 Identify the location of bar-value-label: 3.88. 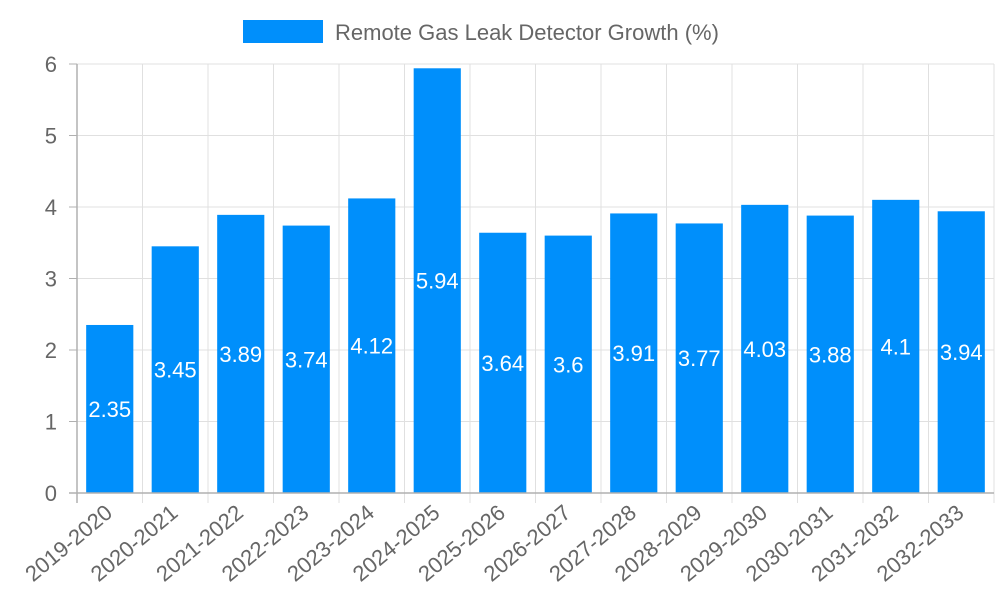
(830, 354).